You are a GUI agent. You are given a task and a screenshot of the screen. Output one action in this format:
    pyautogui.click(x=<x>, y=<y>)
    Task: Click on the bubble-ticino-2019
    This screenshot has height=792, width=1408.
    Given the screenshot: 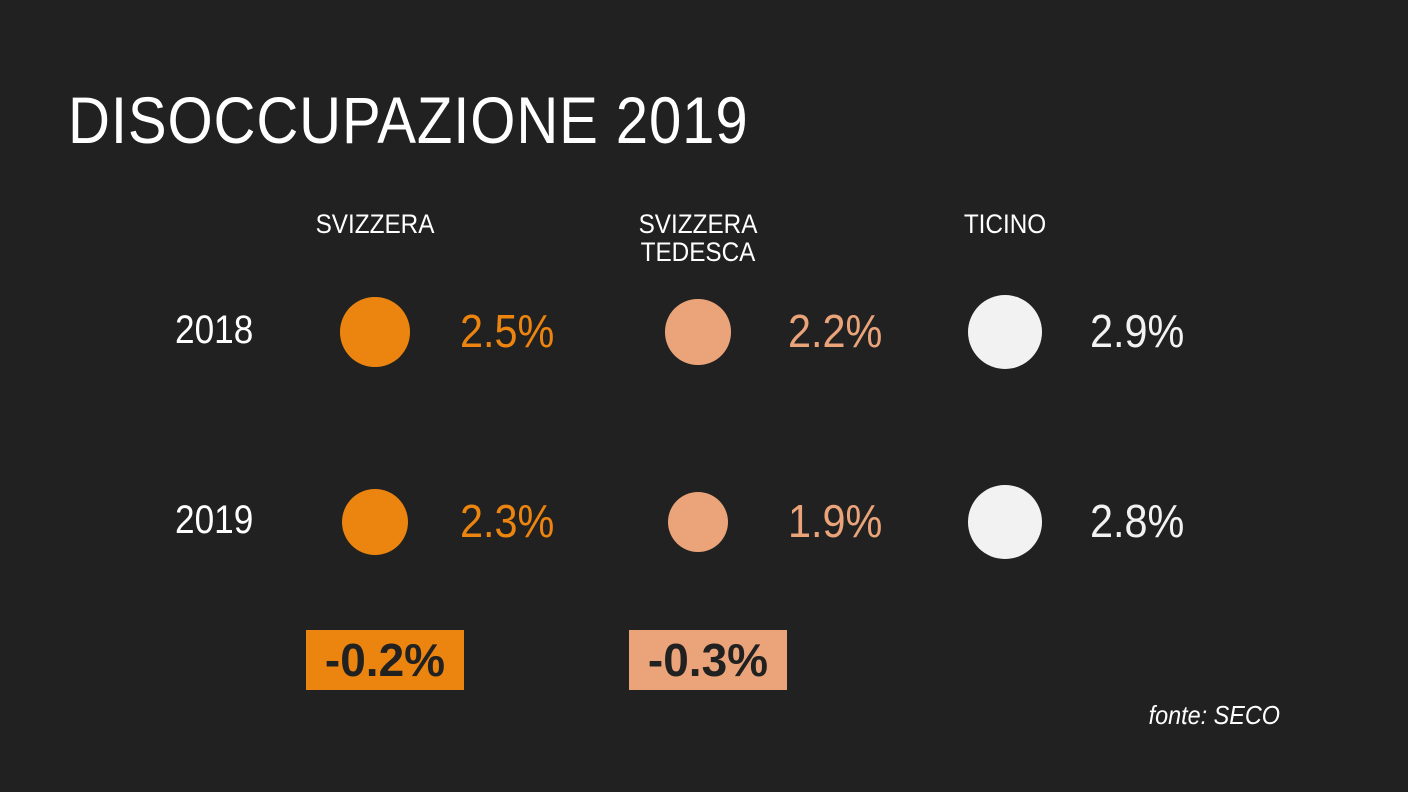 What is the action you would take?
    pyautogui.click(x=1005, y=522)
    